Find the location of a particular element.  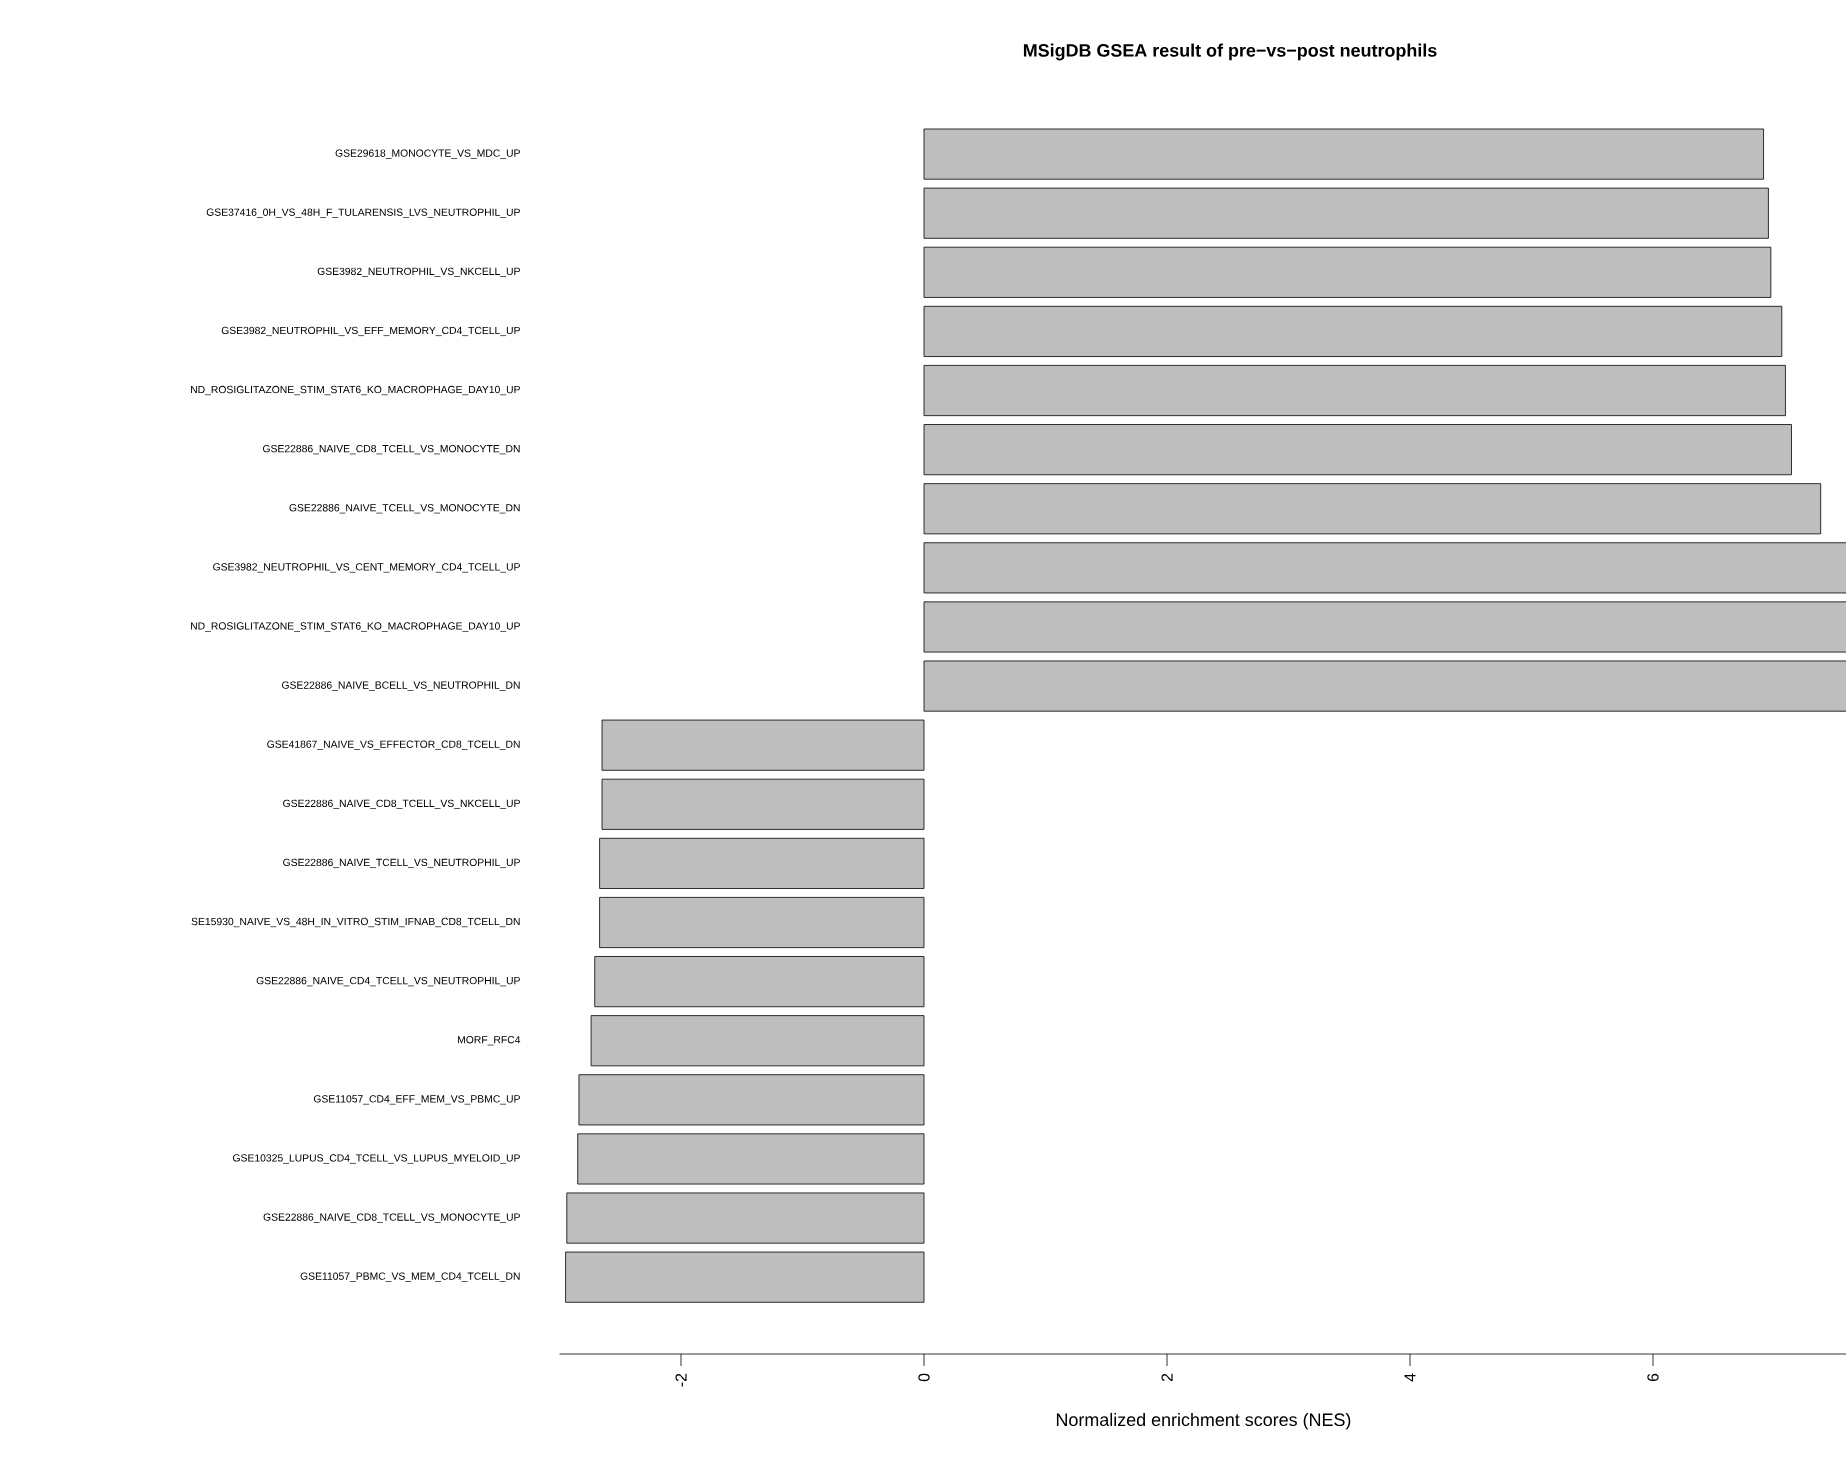

x-axis-title: Normalized enrichment scores (NES) is located at coordinates (1203, 1421).